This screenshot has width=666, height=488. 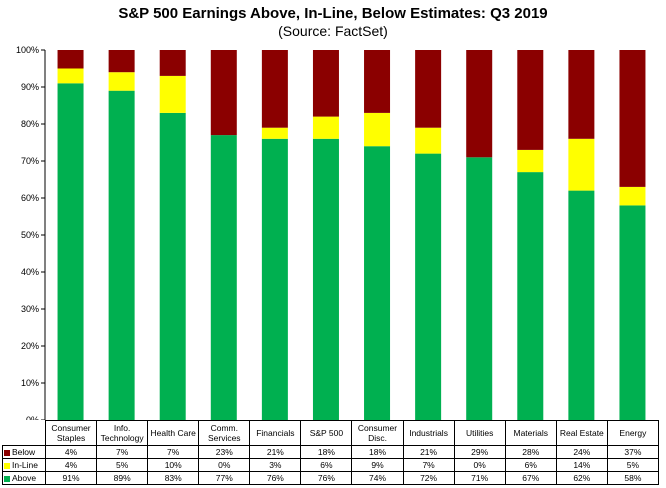 I want to click on data-label: 62%, so click(x=581, y=478).